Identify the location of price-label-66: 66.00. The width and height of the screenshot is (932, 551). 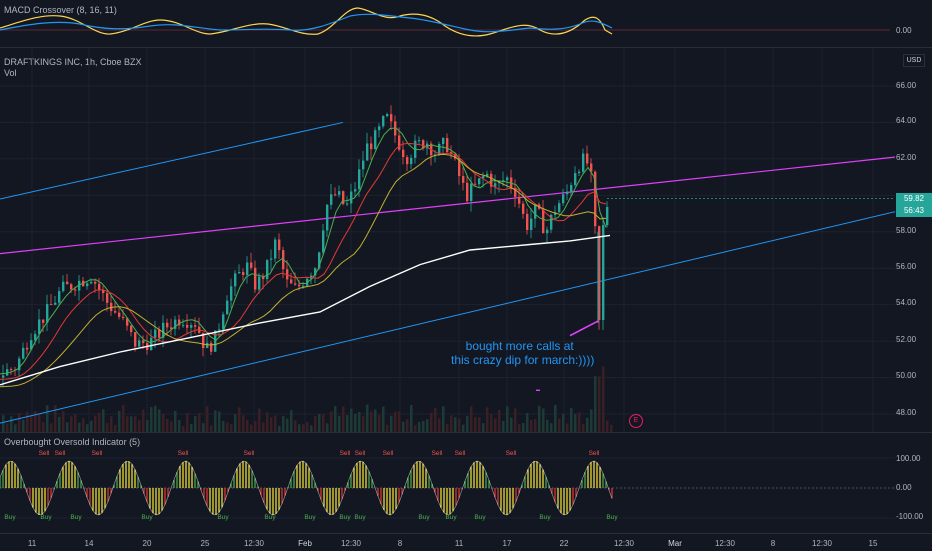
(906, 85).